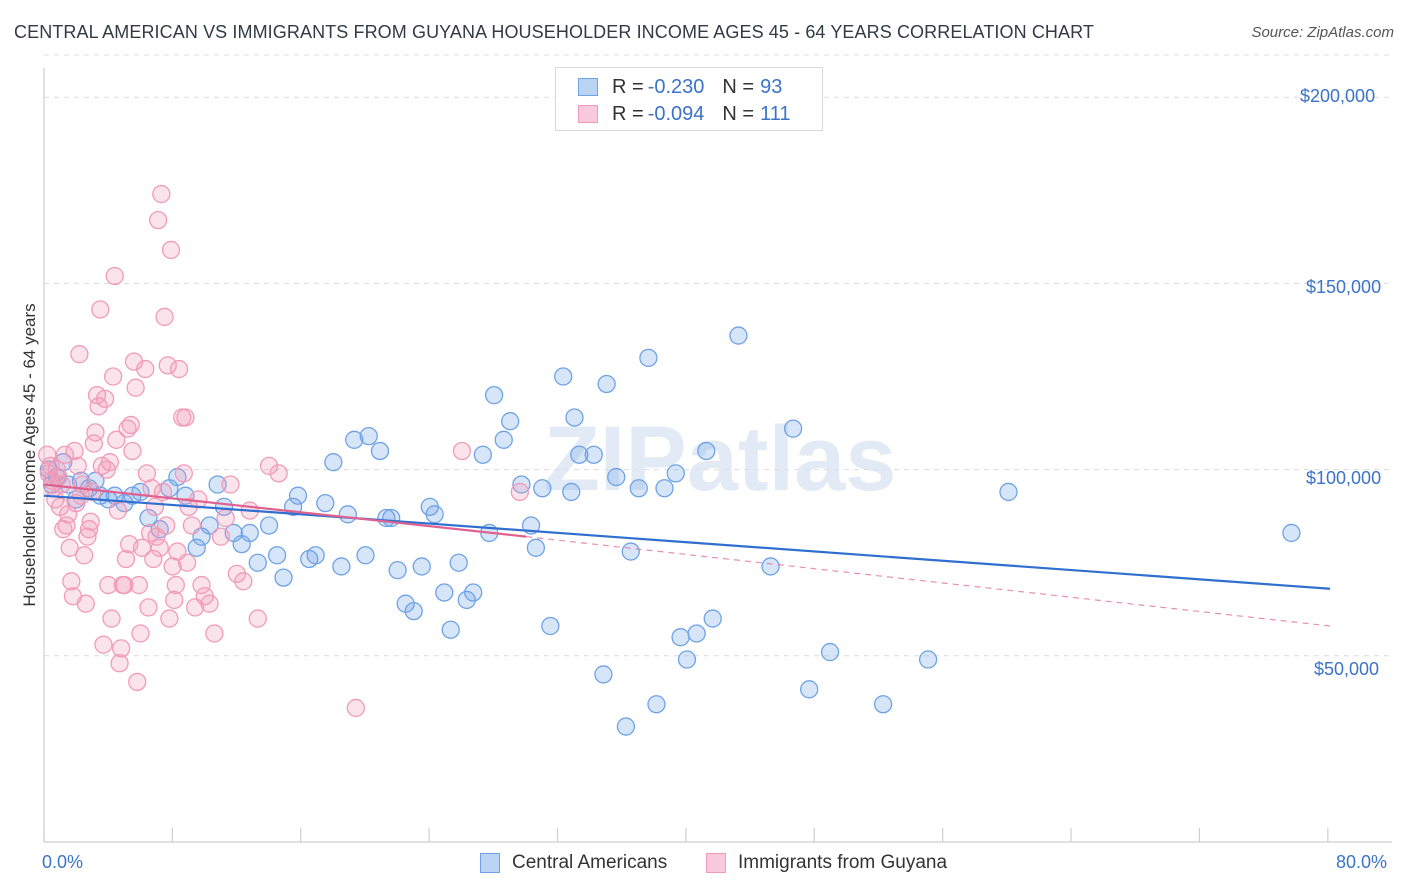 The width and height of the screenshot is (1406, 892). What do you see at coordinates (1322, 32) in the screenshot?
I see `source-label: Source: ZipAtlas.com` at bounding box center [1322, 32].